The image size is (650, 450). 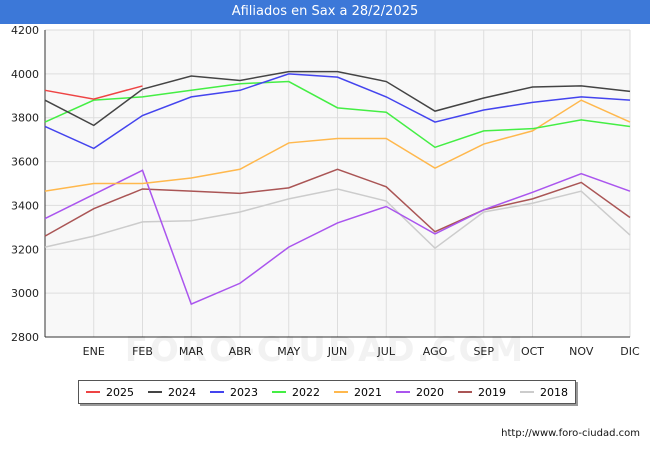 What do you see at coordinates (94, 351) in the screenshot?
I see `x-tick-label: ENE` at bounding box center [94, 351].